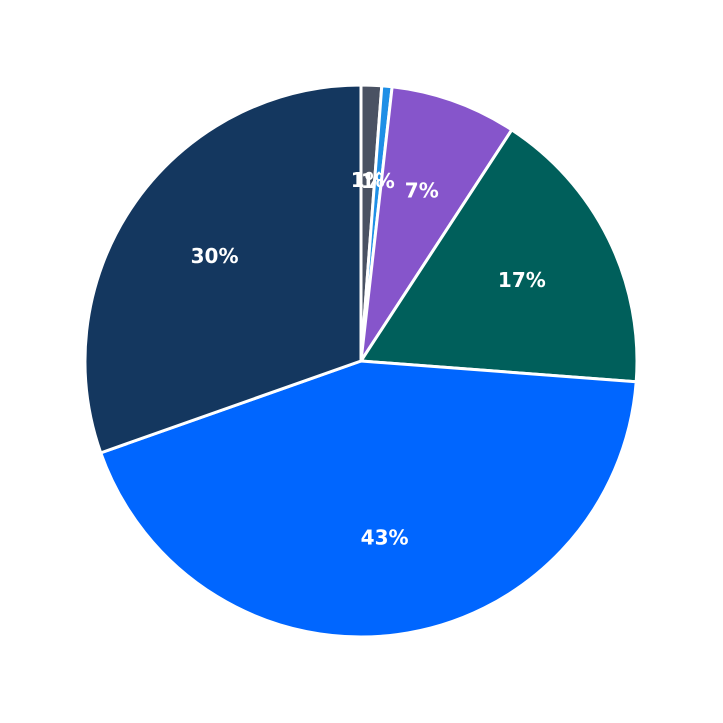 The image size is (723, 723). Describe the element at coordinates (385, 537) in the screenshot. I see `slice-label: 43%` at that location.